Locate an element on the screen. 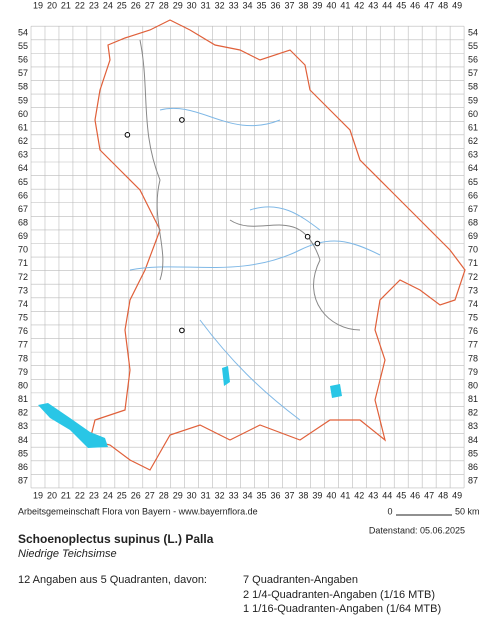 The width and height of the screenshot is (500, 620). species-name: Schoenoplectus supinus (L.) Palla is located at coordinates (116, 539).